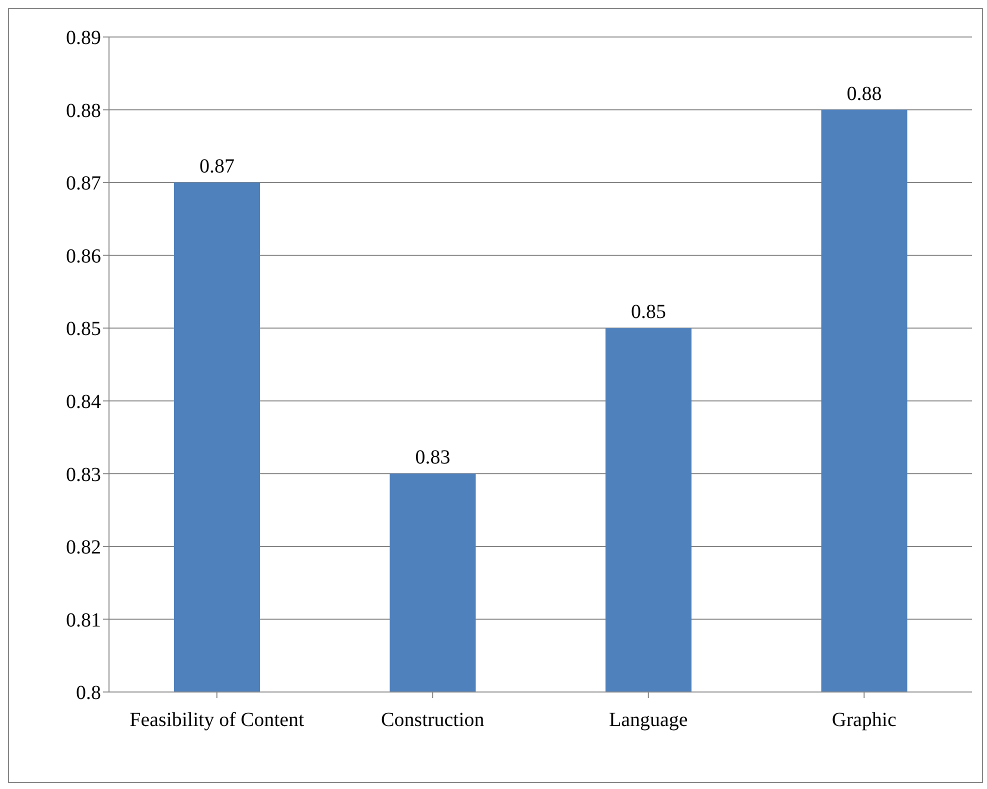 This screenshot has height=789, width=987. What do you see at coordinates (83, 329) in the screenshot?
I see `y-tick-label: 0.85` at bounding box center [83, 329].